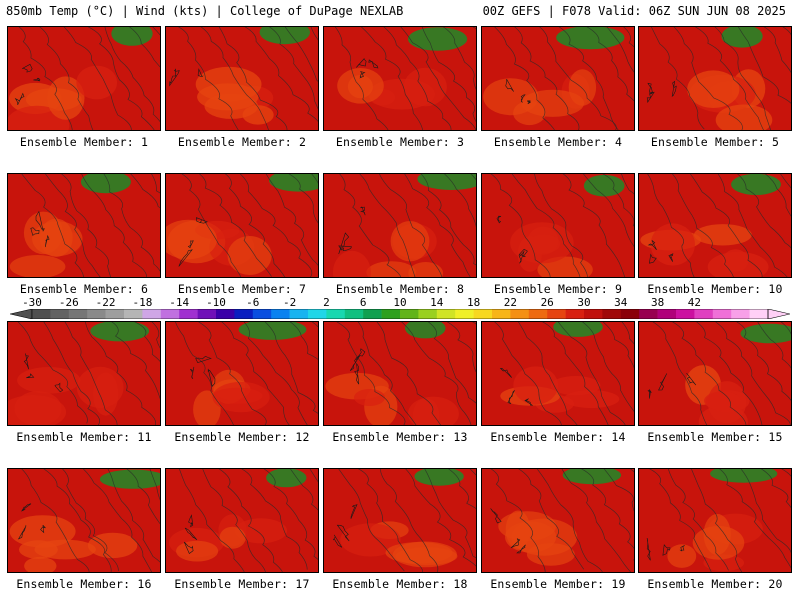  Describe the element at coordinates (547, 302) in the screenshot. I see `colorbar-tick-label: 26` at that location.